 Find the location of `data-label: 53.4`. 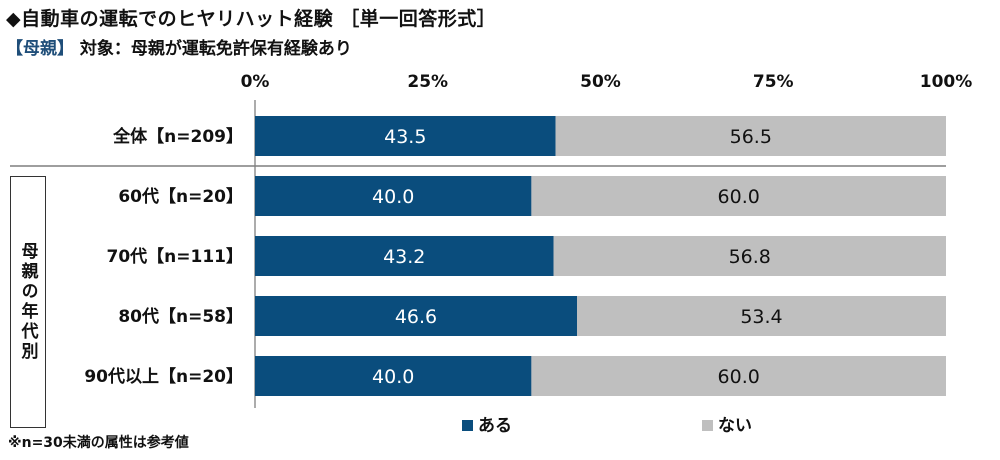

data-label: 53.4 is located at coordinates (761, 317).